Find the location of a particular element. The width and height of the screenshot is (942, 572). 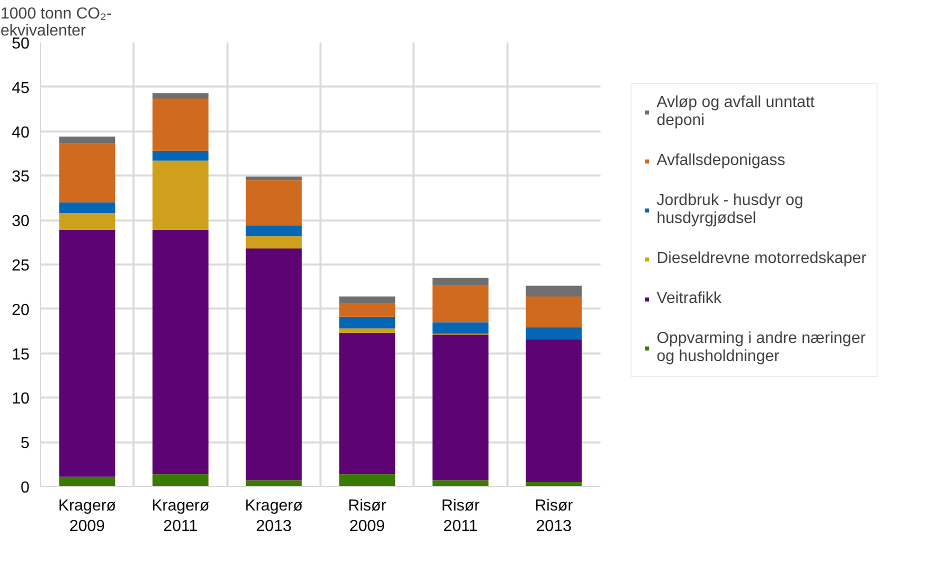

y-tick-label: 15 is located at coordinates (21, 355).